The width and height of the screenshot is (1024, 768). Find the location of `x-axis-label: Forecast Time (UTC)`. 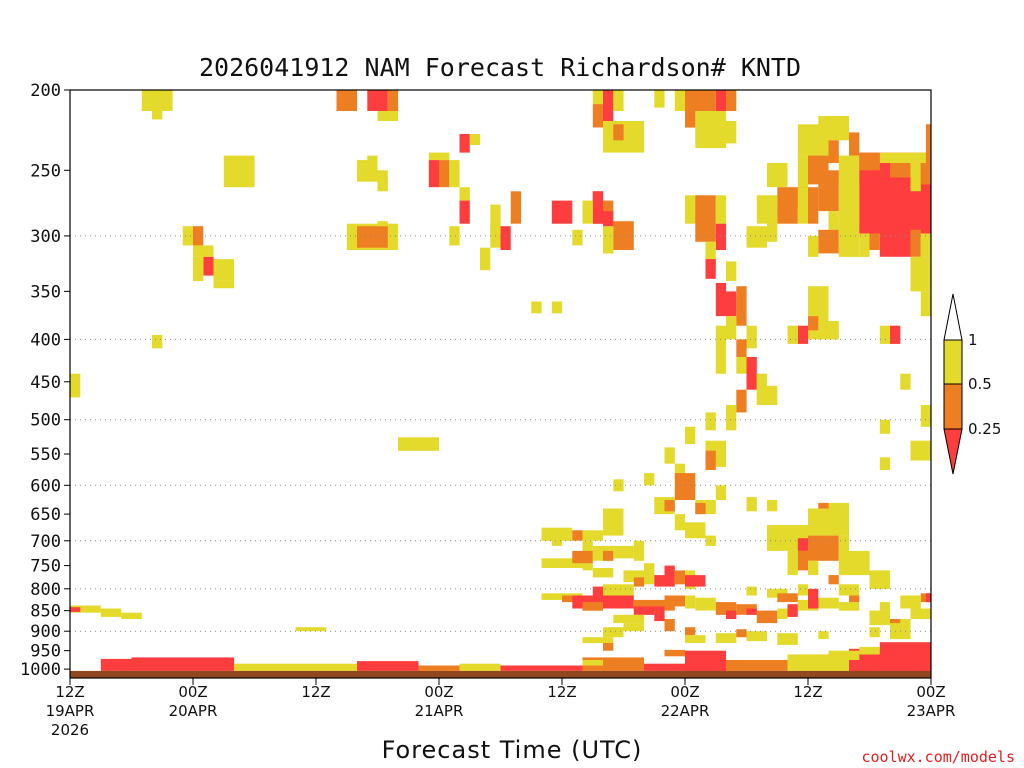

x-axis-label: Forecast Time (UTC) is located at coordinates (512, 750).